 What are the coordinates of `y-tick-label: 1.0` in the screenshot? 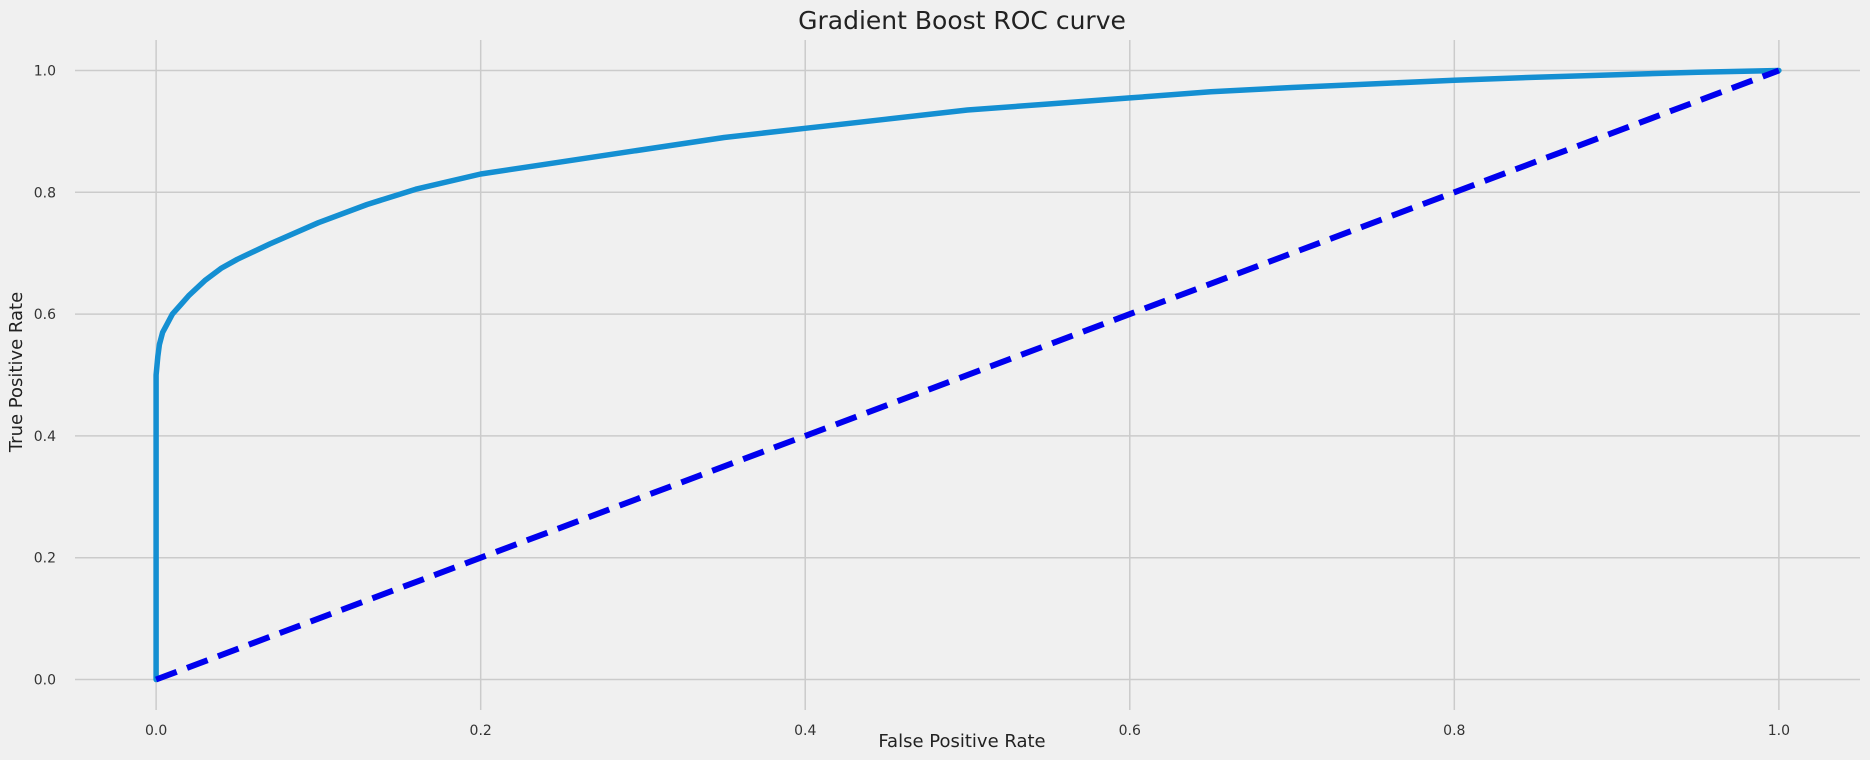 It's located at (45, 71).